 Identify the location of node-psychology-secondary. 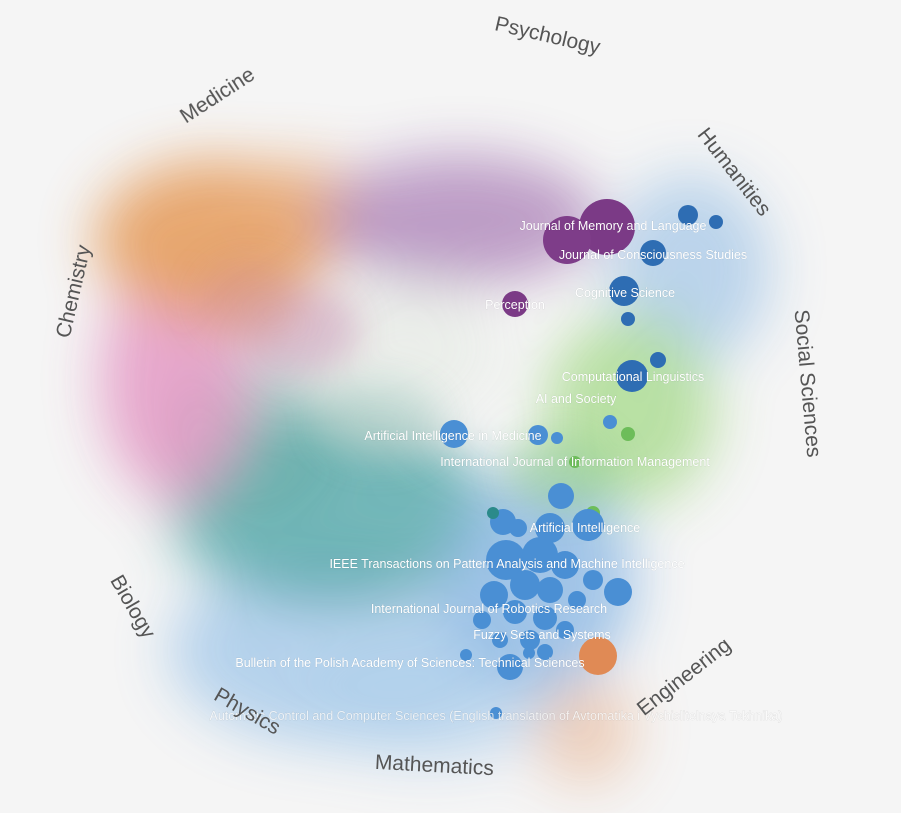
(567, 240).